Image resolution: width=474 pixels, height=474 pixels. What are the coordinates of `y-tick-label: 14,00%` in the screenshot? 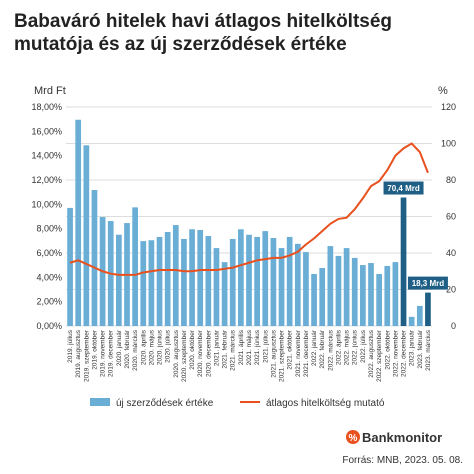 It's located at (46, 156).